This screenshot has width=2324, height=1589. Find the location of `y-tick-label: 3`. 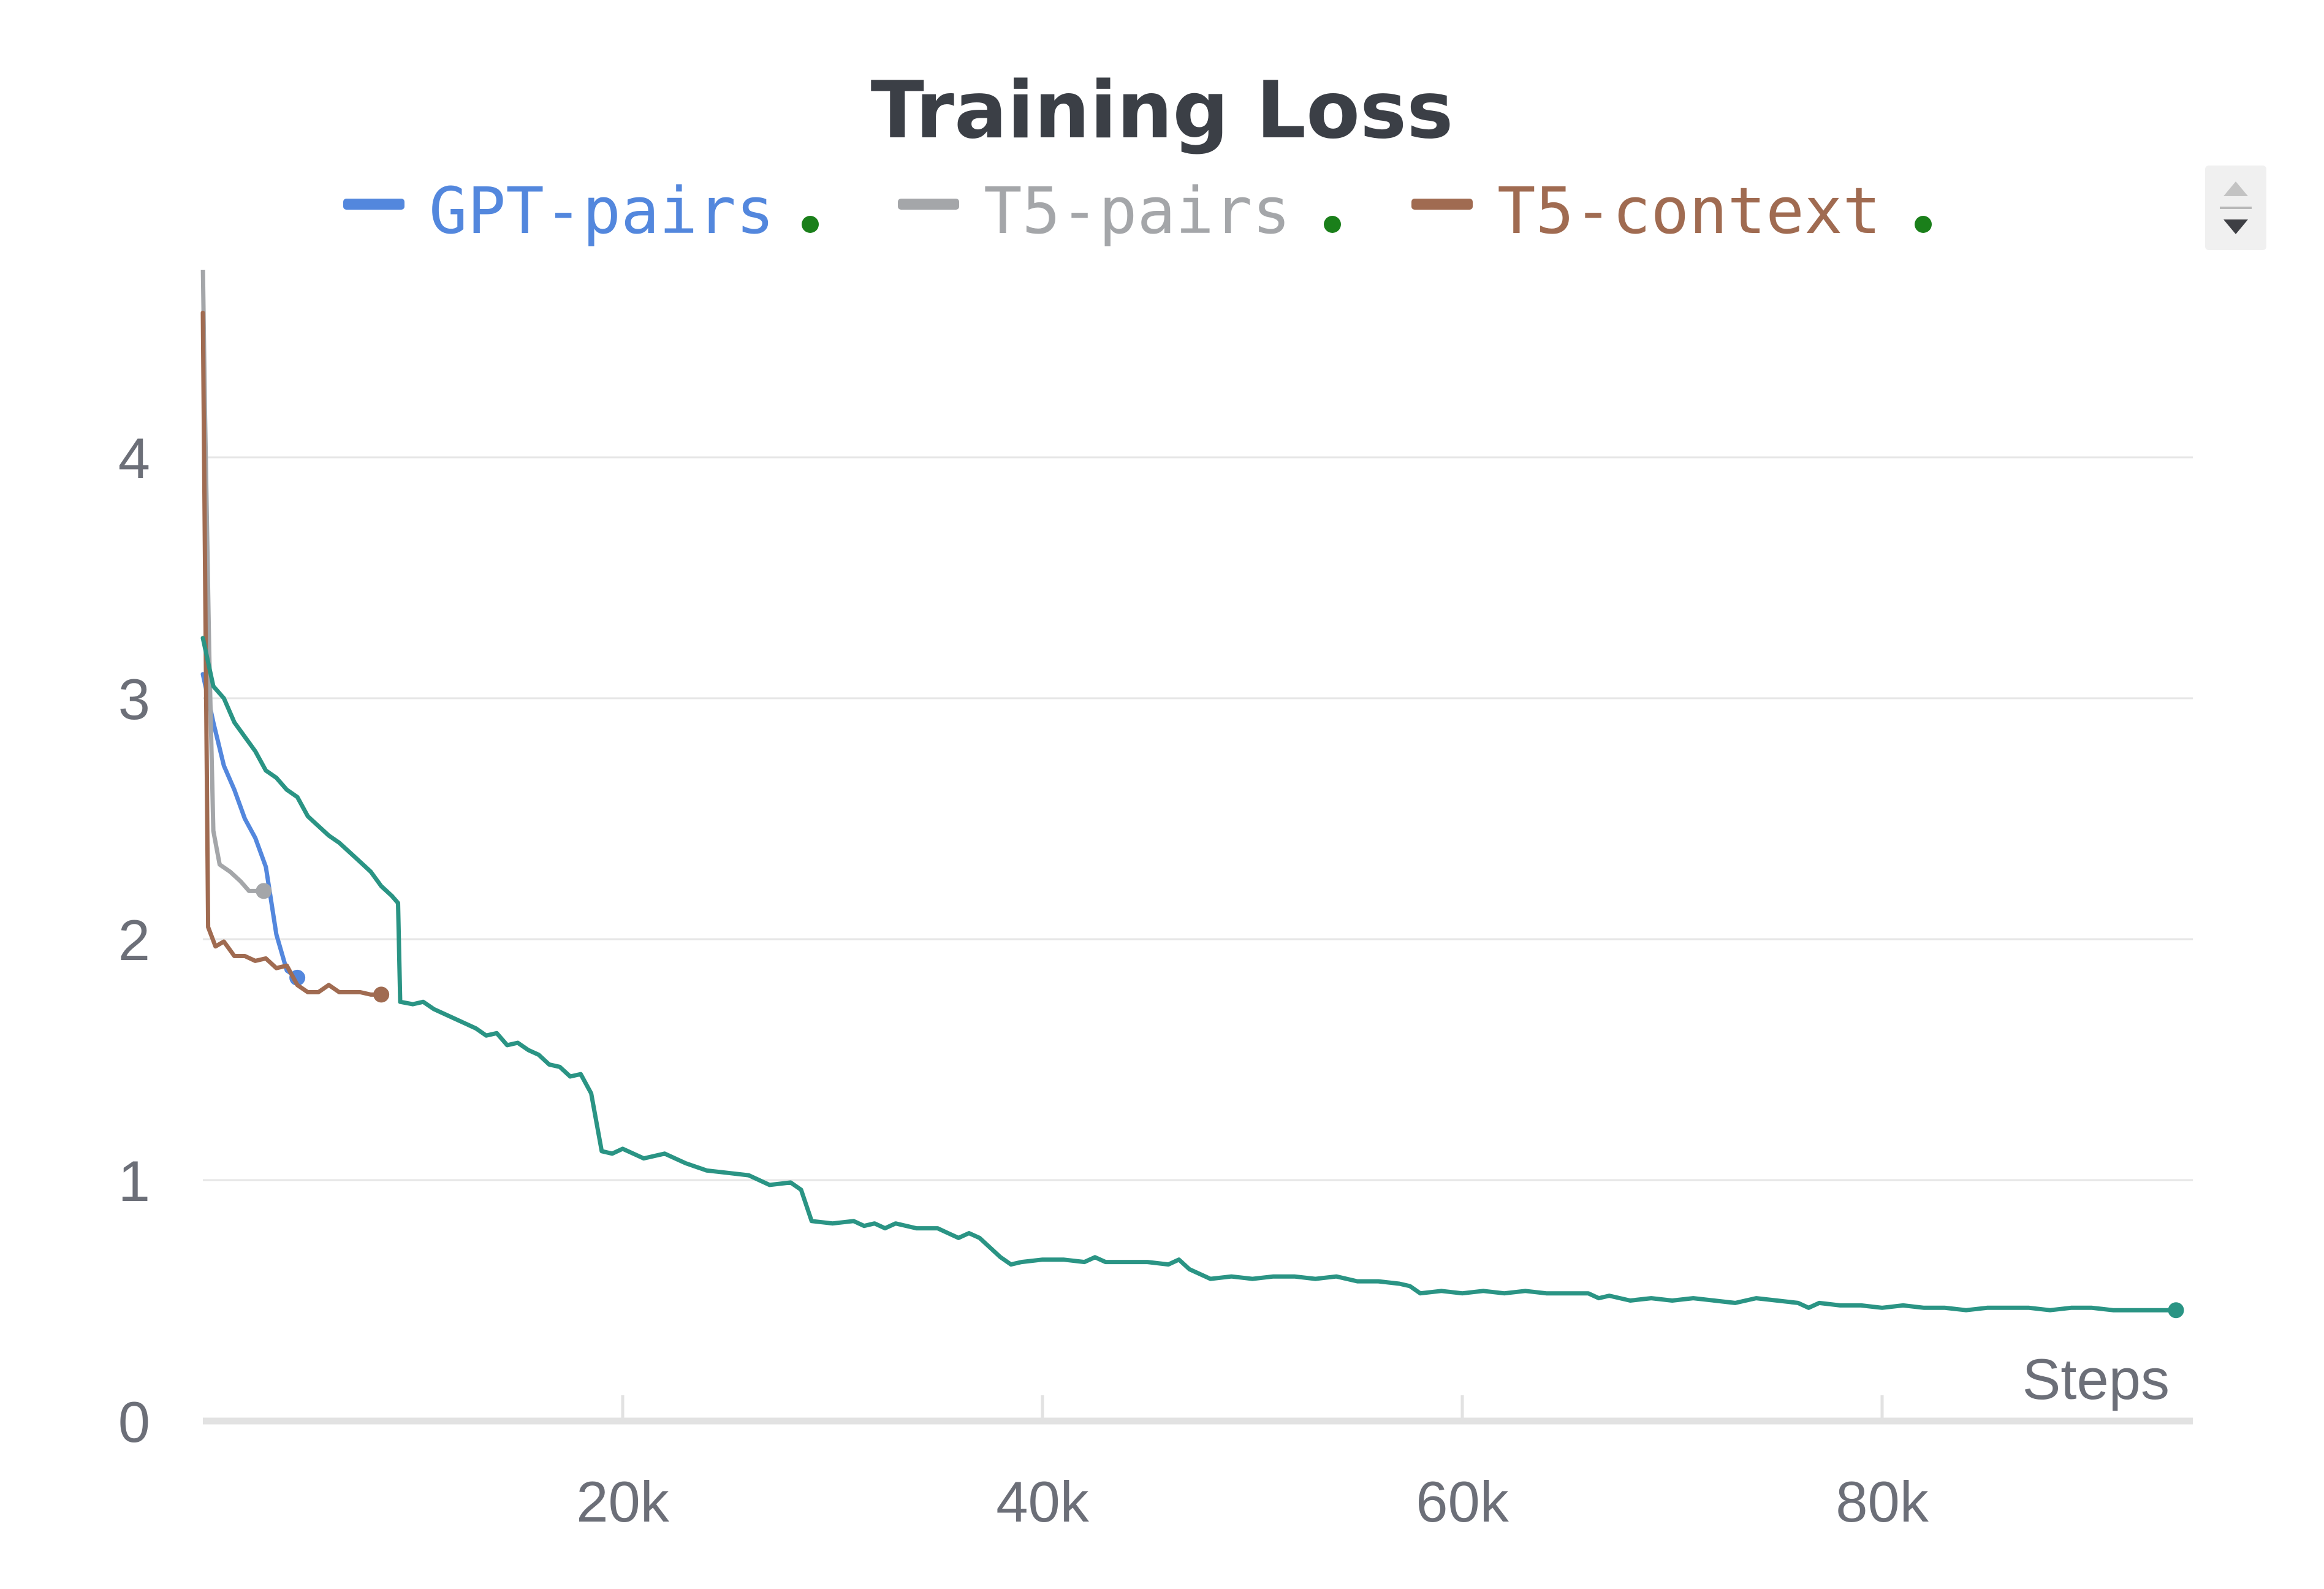

y-tick-label: 3 is located at coordinates (134, 699).